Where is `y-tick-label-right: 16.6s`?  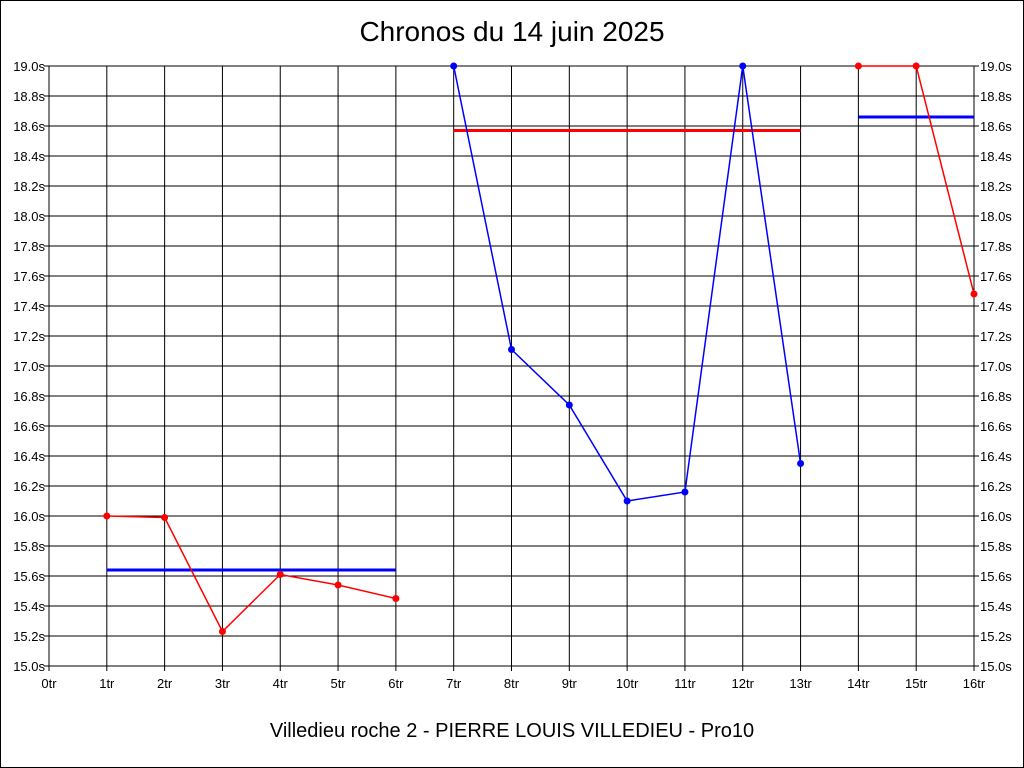
y-tick-label-right: 16.6s is located at coordinates (996, 426).